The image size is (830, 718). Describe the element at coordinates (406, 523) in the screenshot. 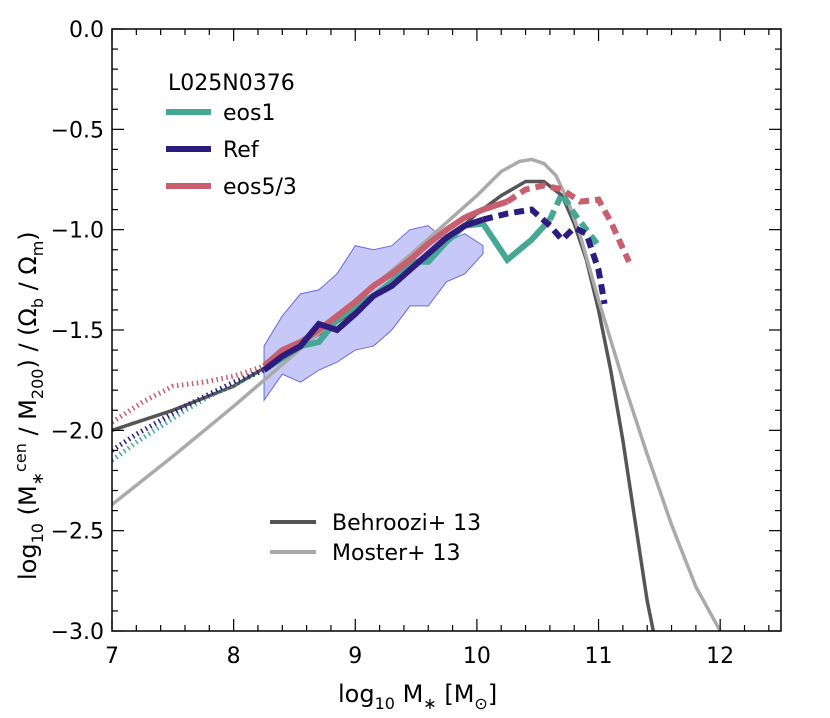

I see `legend-label-behroozi: Behroozi+ 13` at that location.